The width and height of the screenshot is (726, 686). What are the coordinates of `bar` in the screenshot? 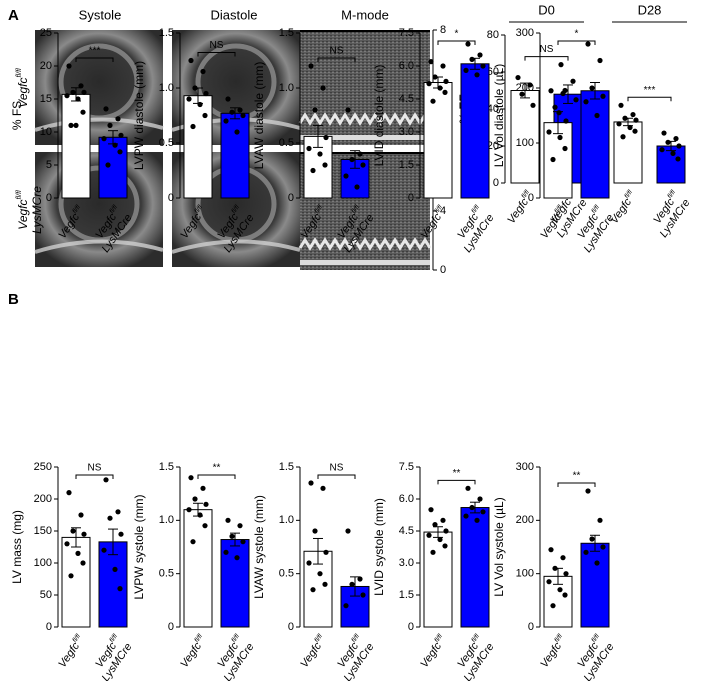 It's located at (628, 152).